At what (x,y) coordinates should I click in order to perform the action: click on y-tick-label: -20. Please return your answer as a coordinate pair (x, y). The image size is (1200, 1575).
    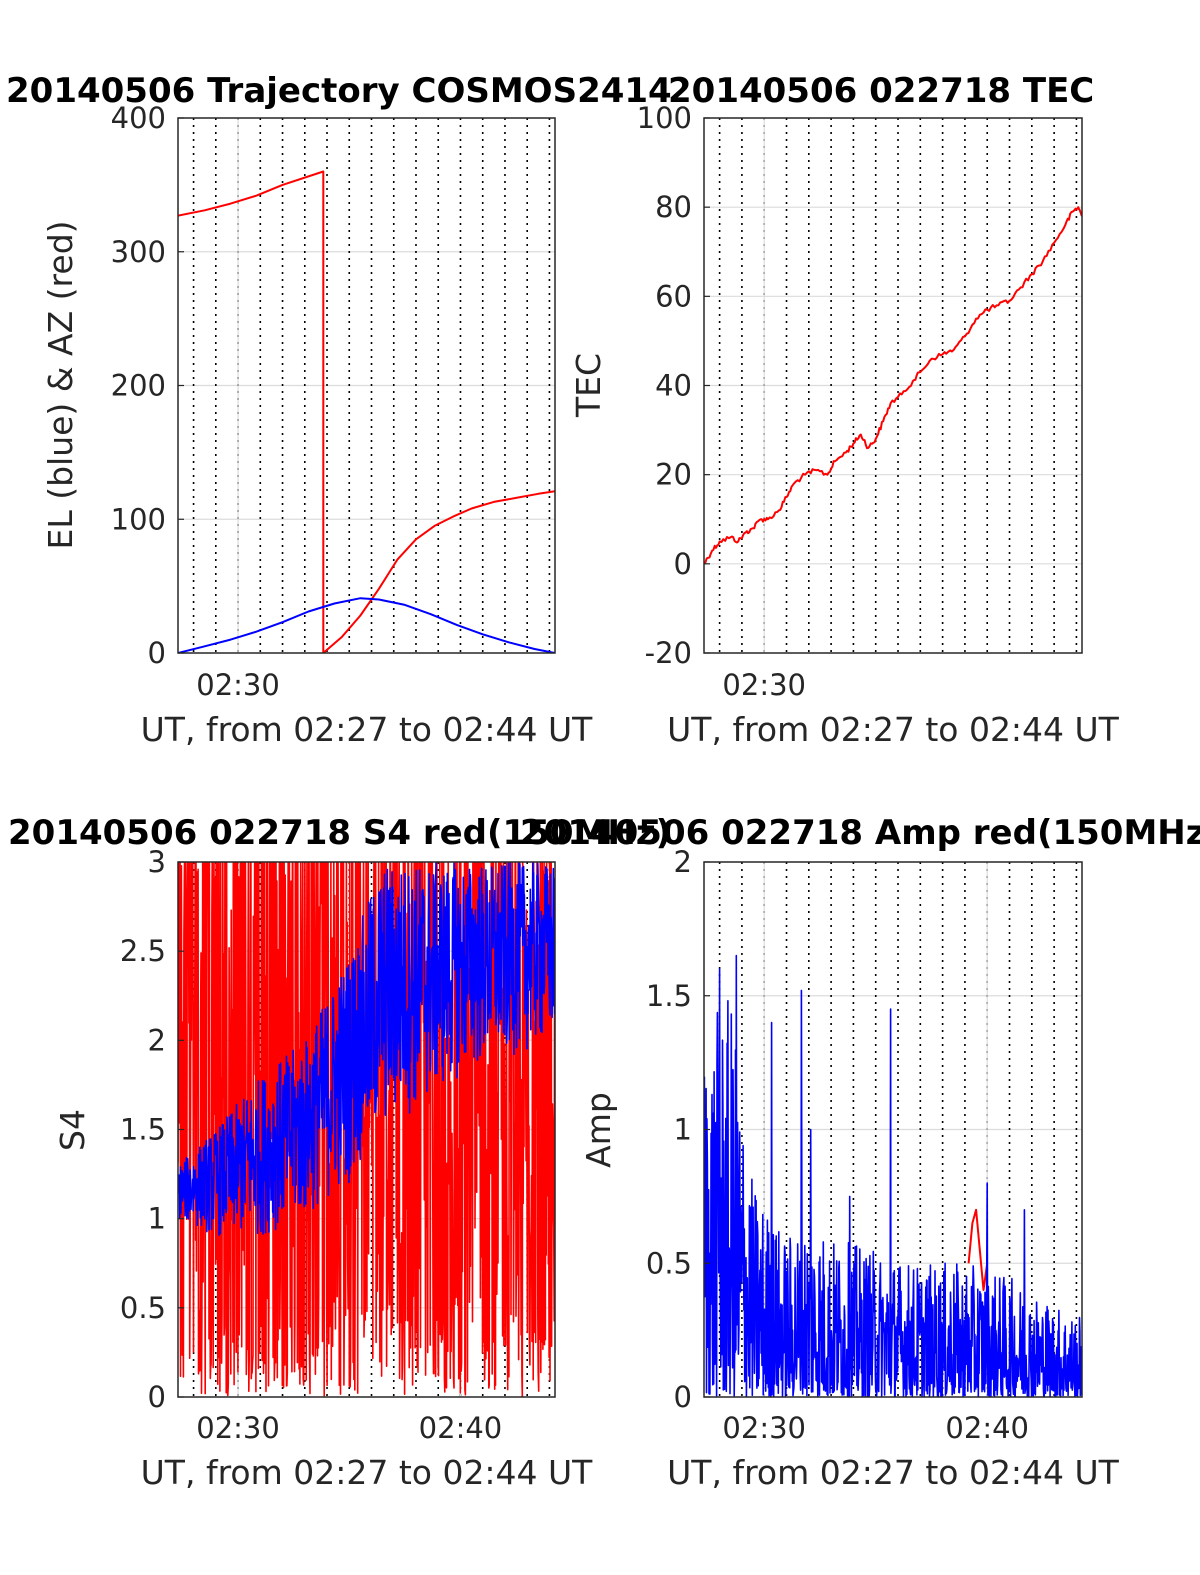
    Looking at the image, I should click on (668, 653).